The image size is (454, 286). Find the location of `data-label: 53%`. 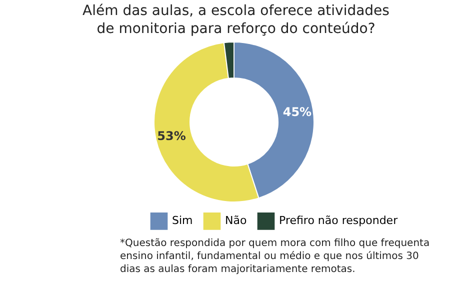

data-label: 53% is located at coordinates (171, 135).